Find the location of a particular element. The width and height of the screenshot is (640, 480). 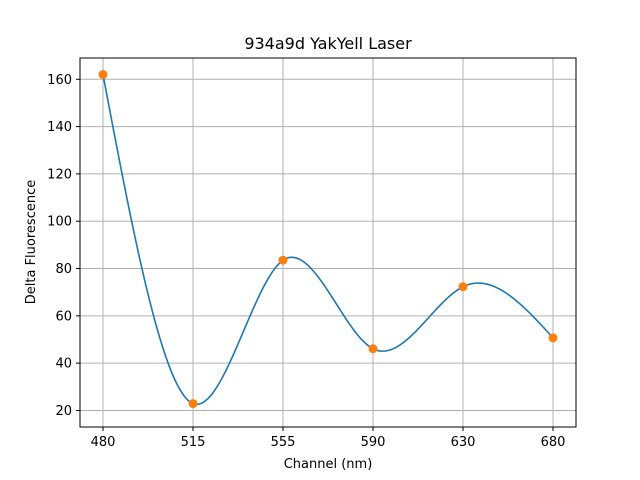

y-tick-label: 40 is located at coordinates (63, 364).